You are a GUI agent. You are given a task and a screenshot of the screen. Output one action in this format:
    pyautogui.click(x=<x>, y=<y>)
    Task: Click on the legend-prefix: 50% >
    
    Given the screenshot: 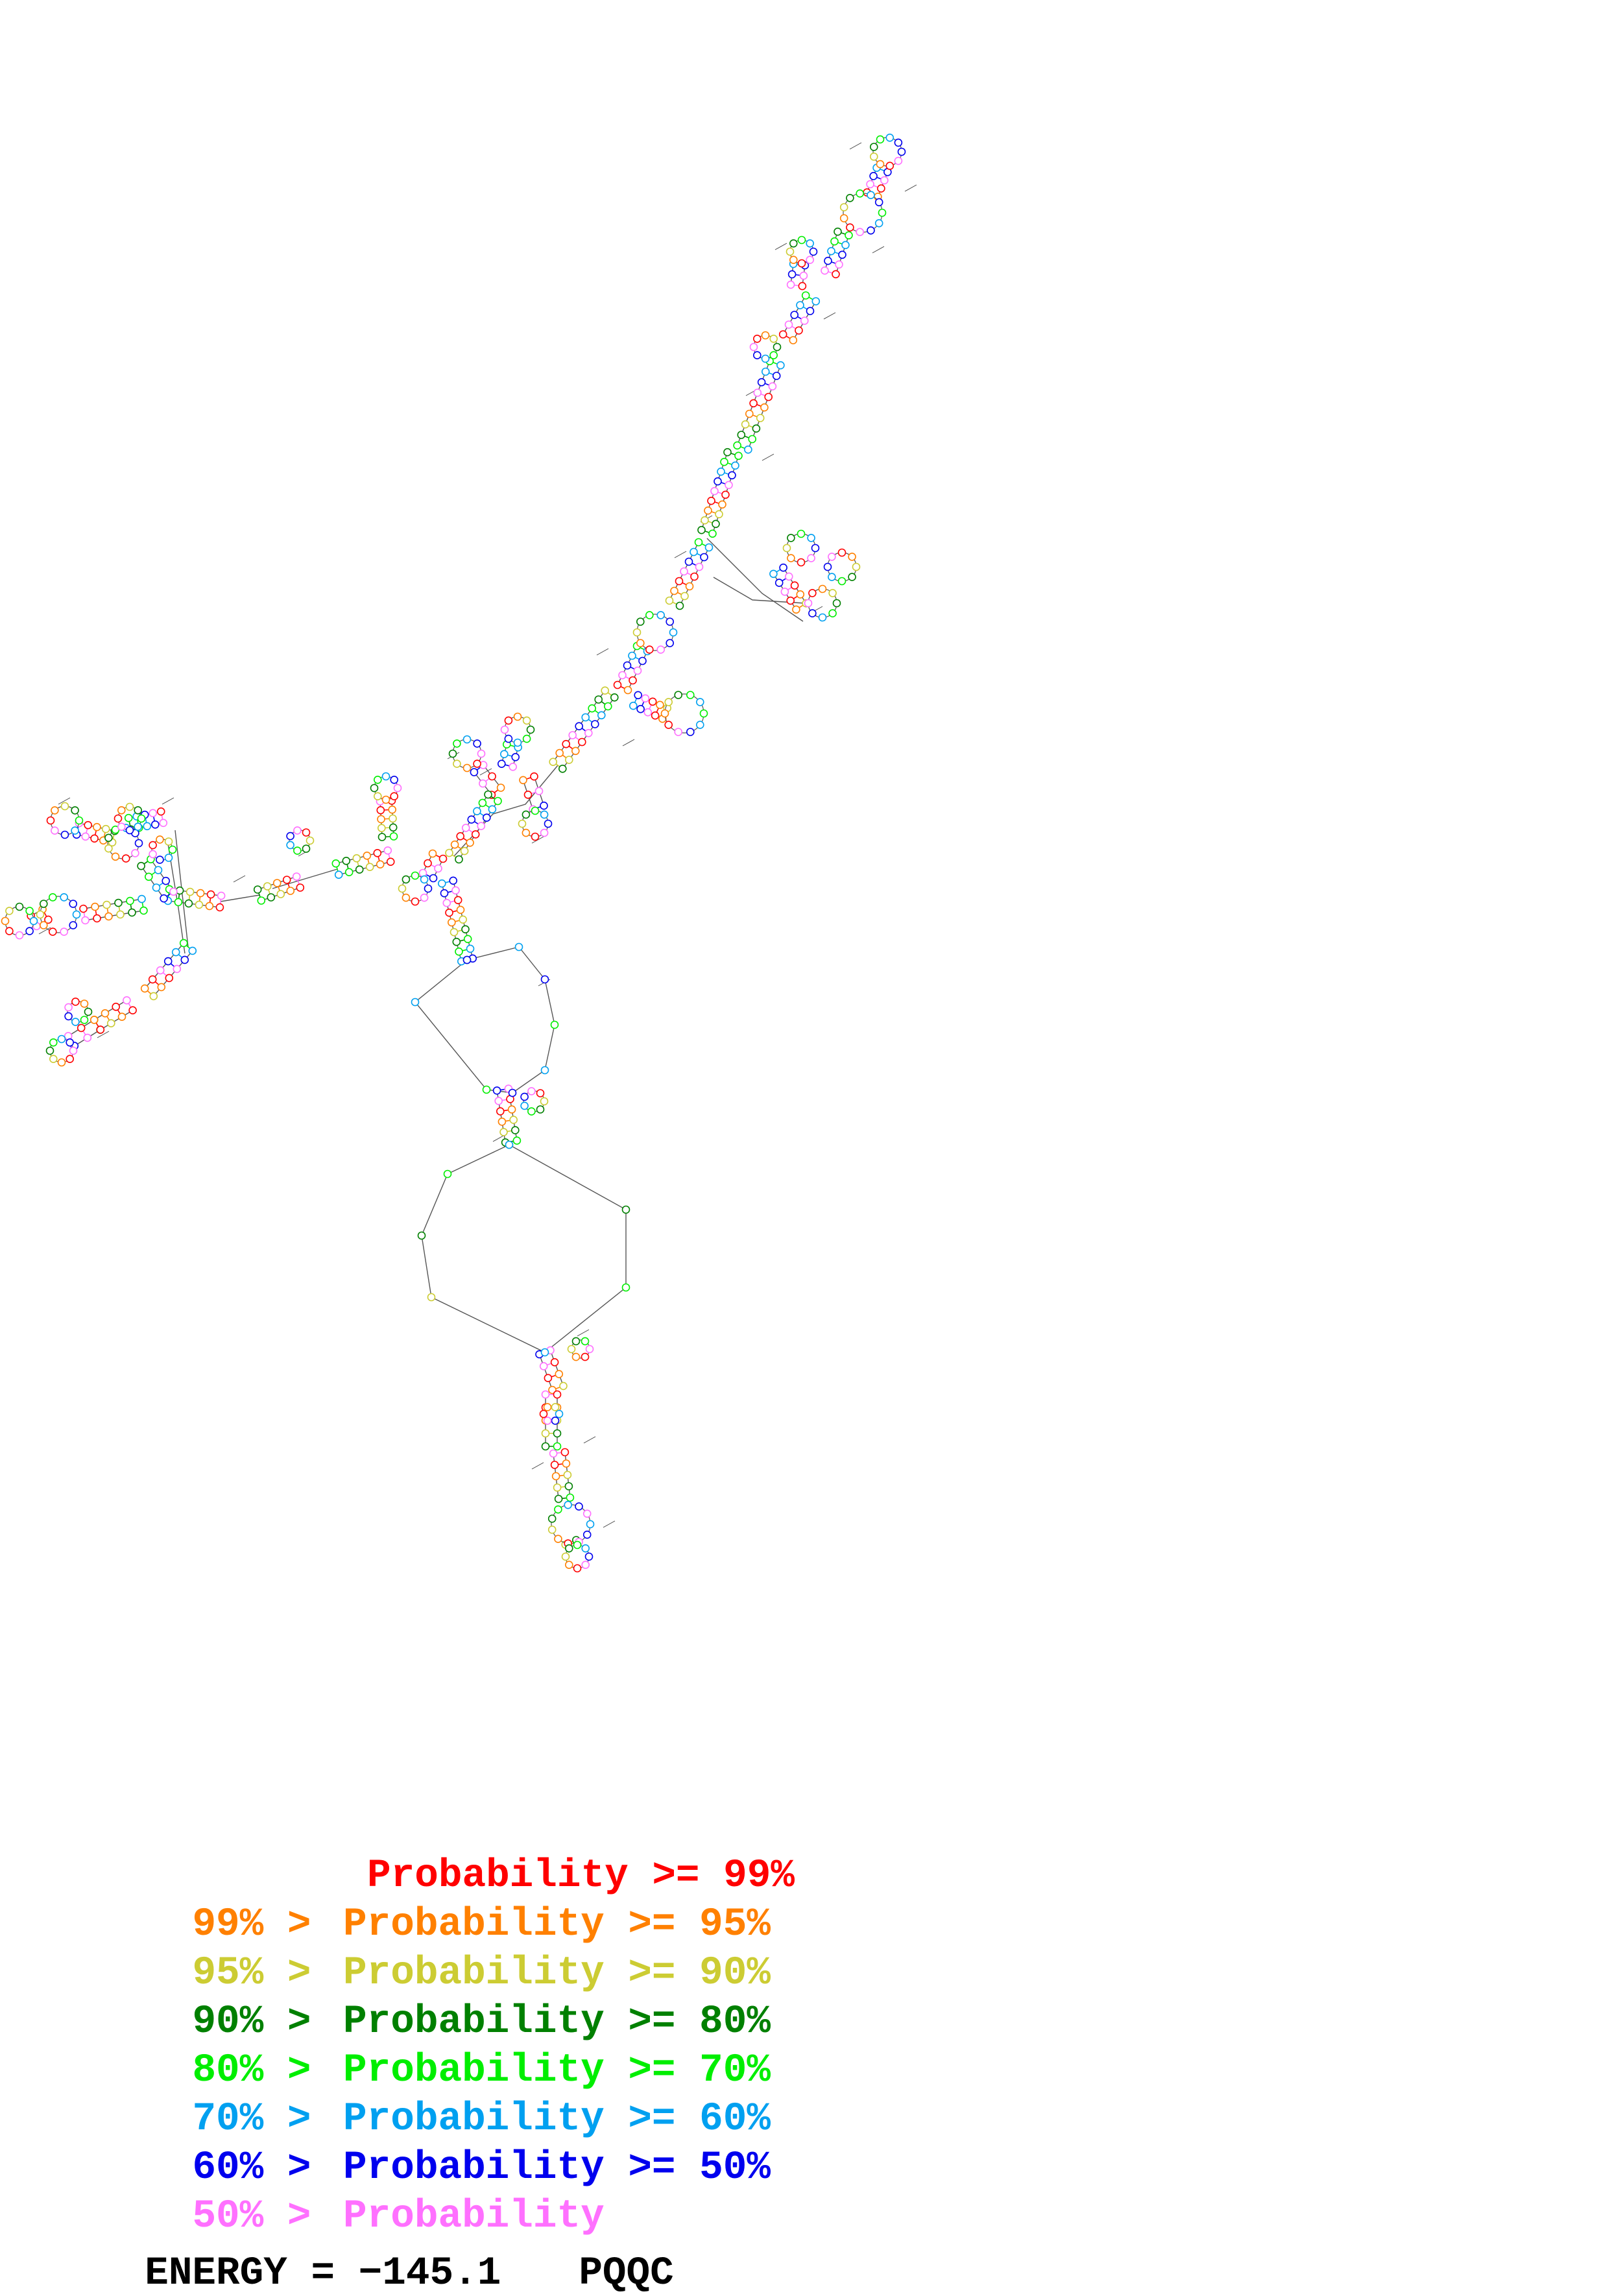 What is the action you would take?
    pyautogui.click(x=252, y=2216)
    